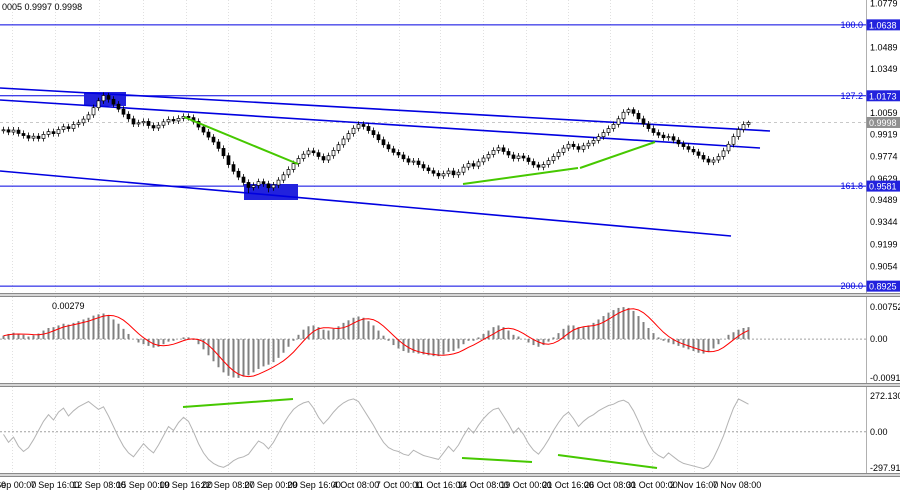  Describe the element at coordinates (526, 485) in the screenshot. I see `time-axis-label: 19 Oct 00:00` at that location.